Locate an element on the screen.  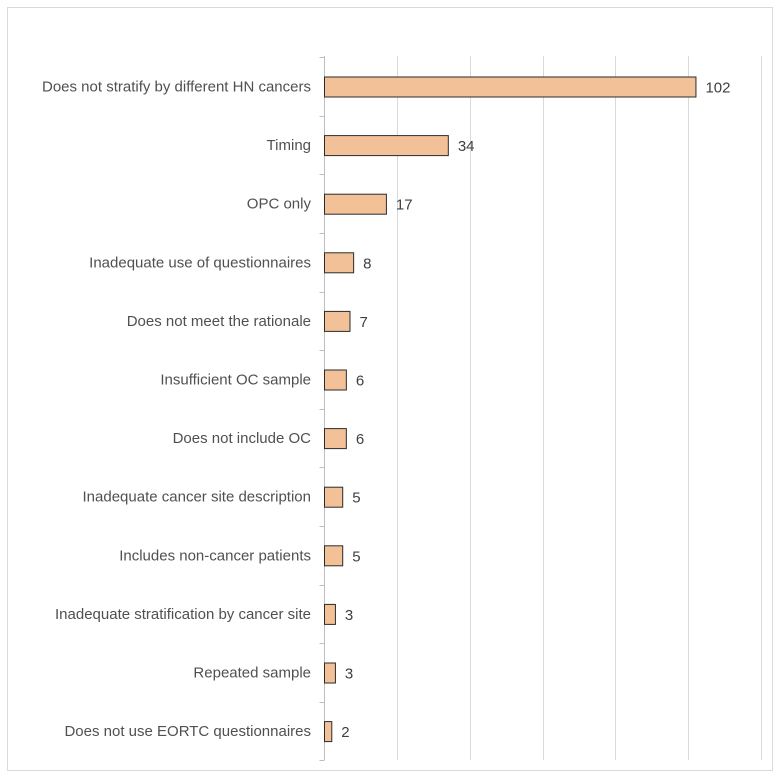
data-label: 2 is located at coordinates (345, 732).